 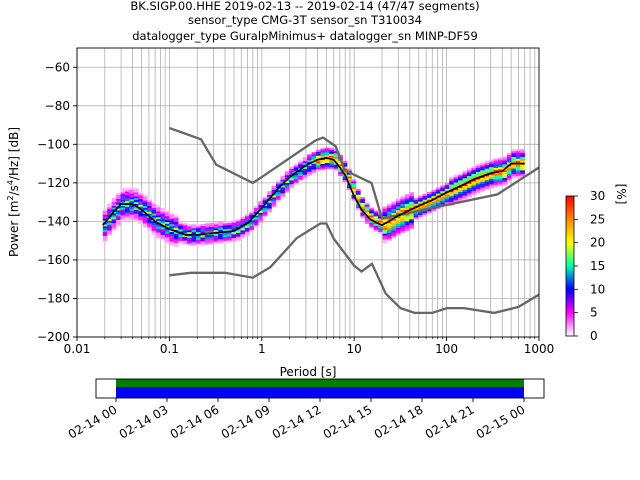 What do you see at coordinates (539, 349) in the screenshot?
I see `x-tick-label: 1000` at bounding box center [539, 349].